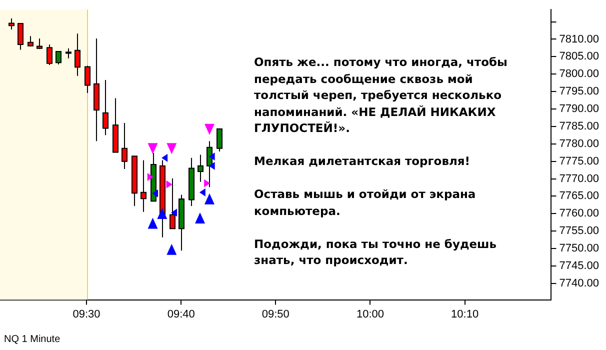  Describe the element at coordinates (579, 214) in the screenshot. I see `y-tick-label: 7760.00` at that location.